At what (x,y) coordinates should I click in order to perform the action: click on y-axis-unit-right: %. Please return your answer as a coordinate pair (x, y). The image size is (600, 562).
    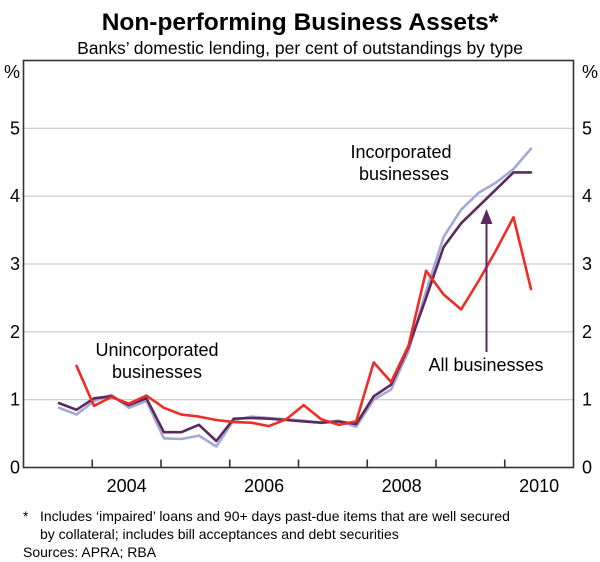
    Looking at the image, I should click on (590, 72).